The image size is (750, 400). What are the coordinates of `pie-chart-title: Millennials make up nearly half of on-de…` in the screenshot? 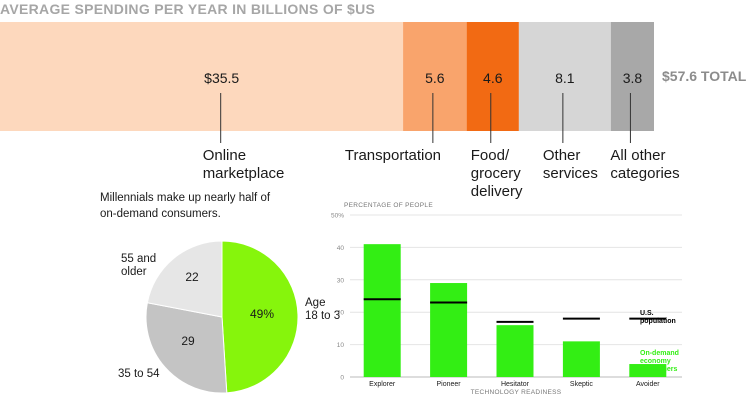 It's located at (185, 206).